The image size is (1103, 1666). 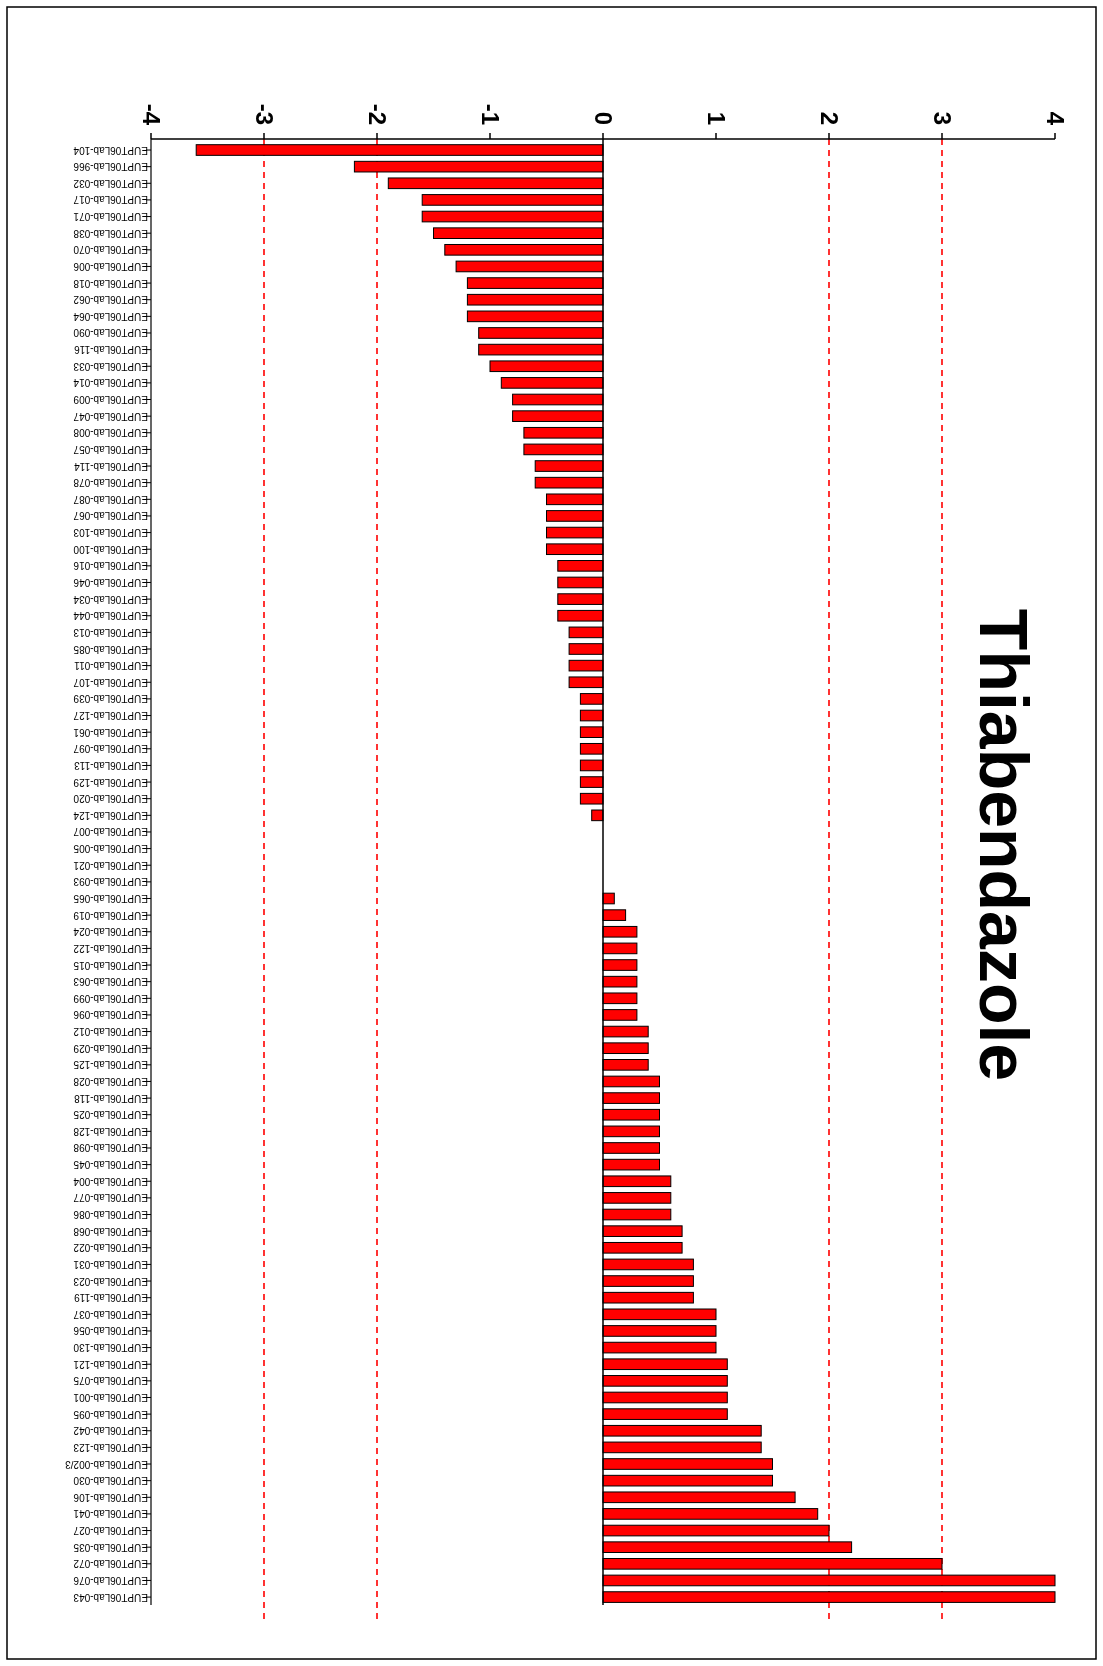 I want to click on x-tick-label: 2, so click(x=829, y=118).